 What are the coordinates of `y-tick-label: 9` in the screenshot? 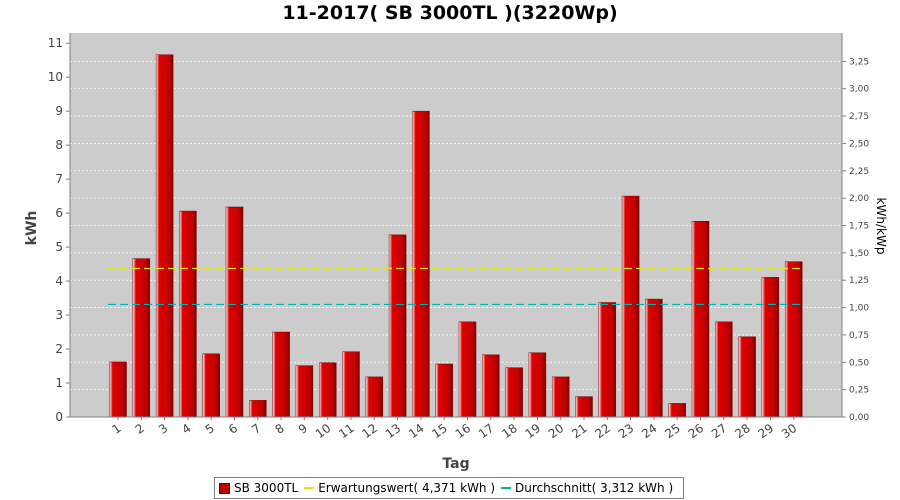 It's located at (59, 111).